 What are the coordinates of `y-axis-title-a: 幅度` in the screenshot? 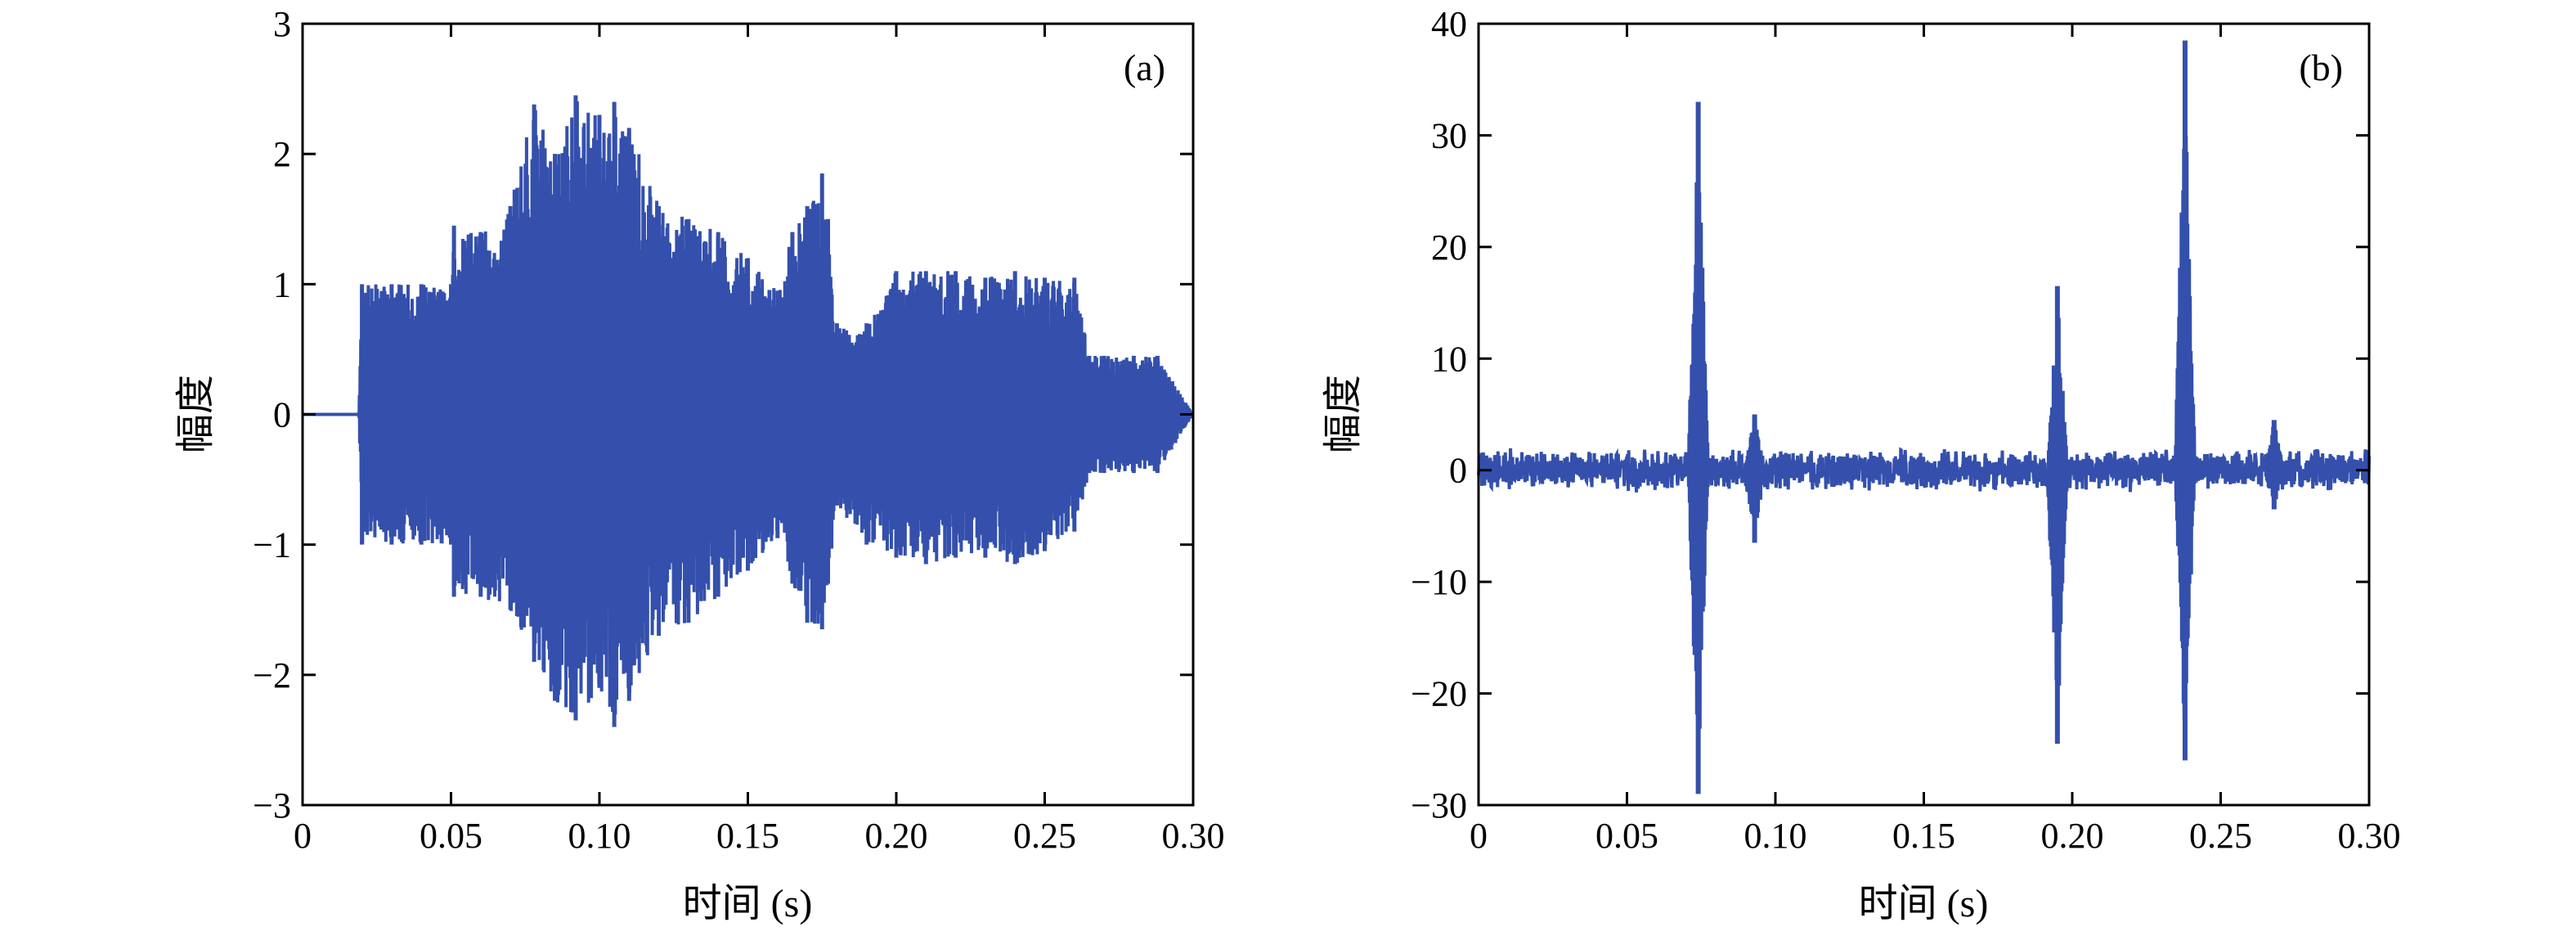 It's located at (196, 414).